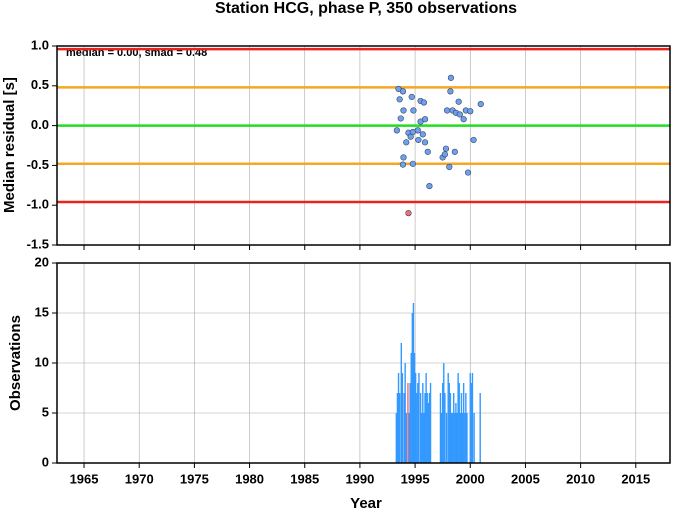  Describe the element at coordinates (84, 478) in the screenshot. I see `x-tick-label: 1965` at that location.